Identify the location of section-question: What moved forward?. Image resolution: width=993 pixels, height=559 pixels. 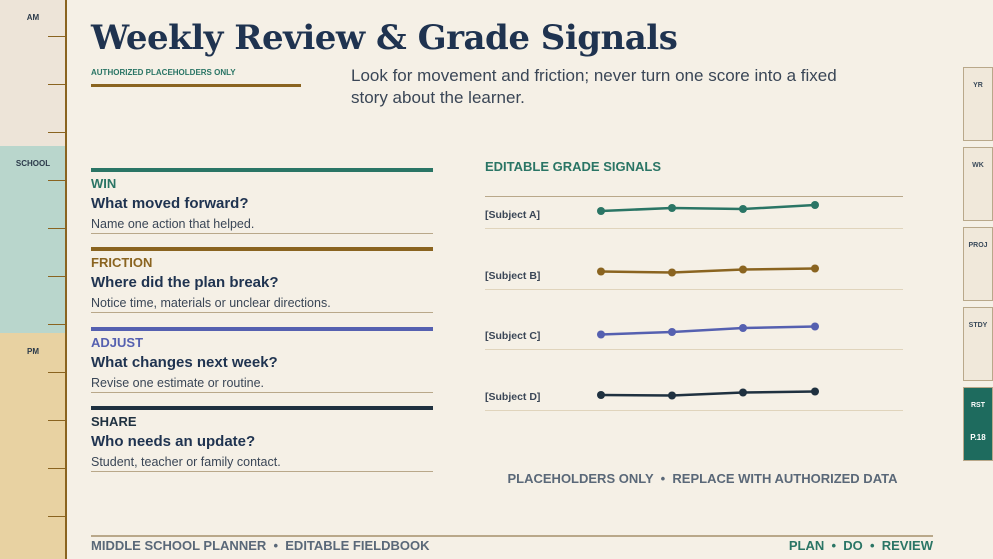
(170, 203).